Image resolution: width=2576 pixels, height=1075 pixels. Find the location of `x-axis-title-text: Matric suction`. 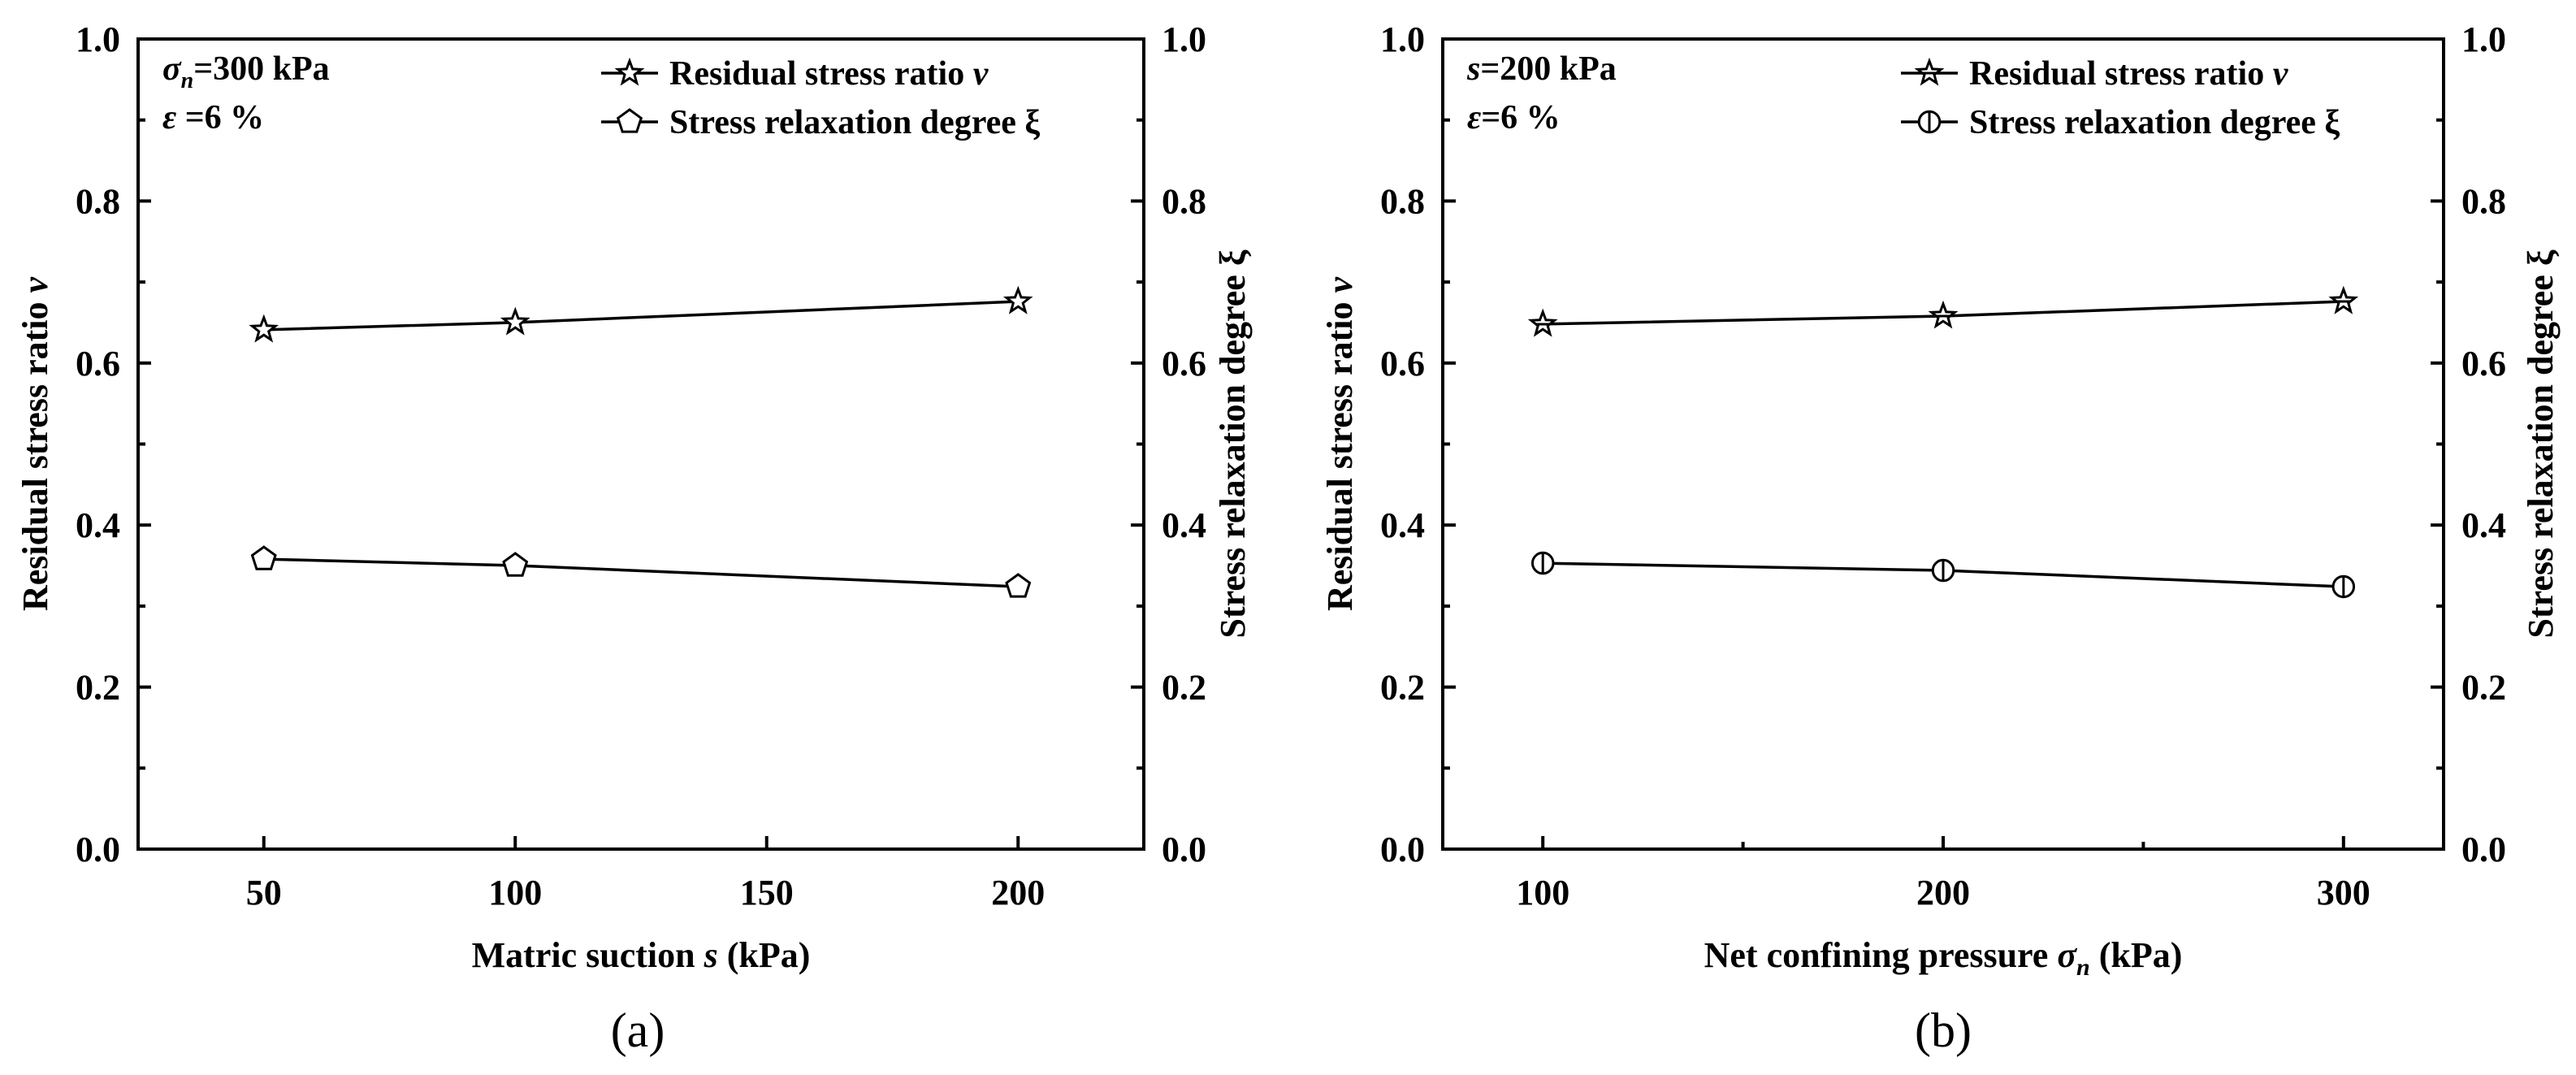

x-axis-title-text: Matric suction is located at coordinates (588, 955).